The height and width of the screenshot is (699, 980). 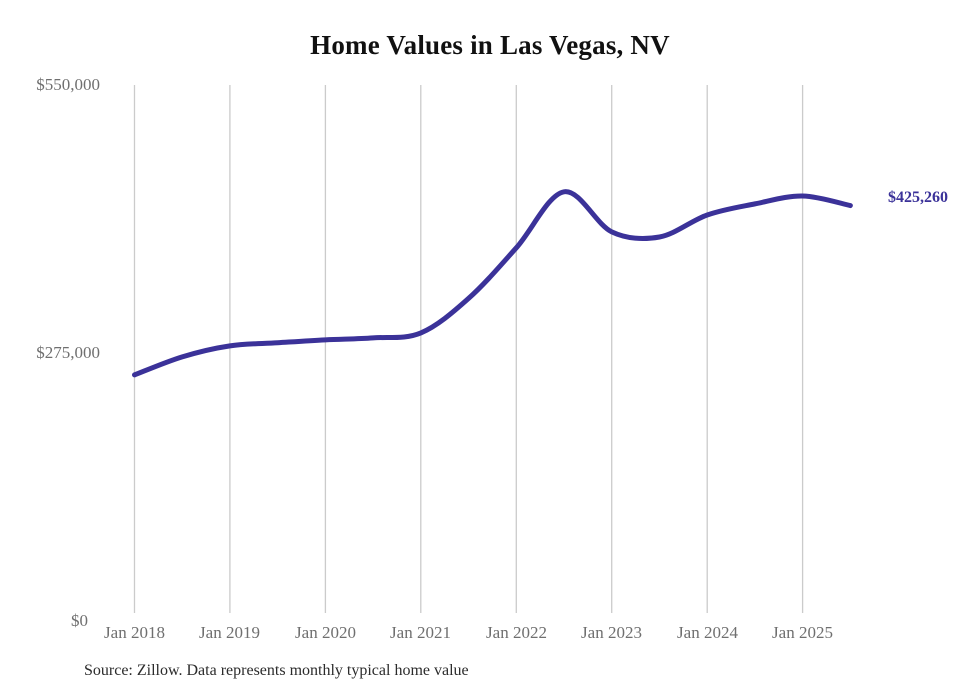 I want to click on x-tick-label-jan-2020: Jan 2020, so click(x=325, y=632).